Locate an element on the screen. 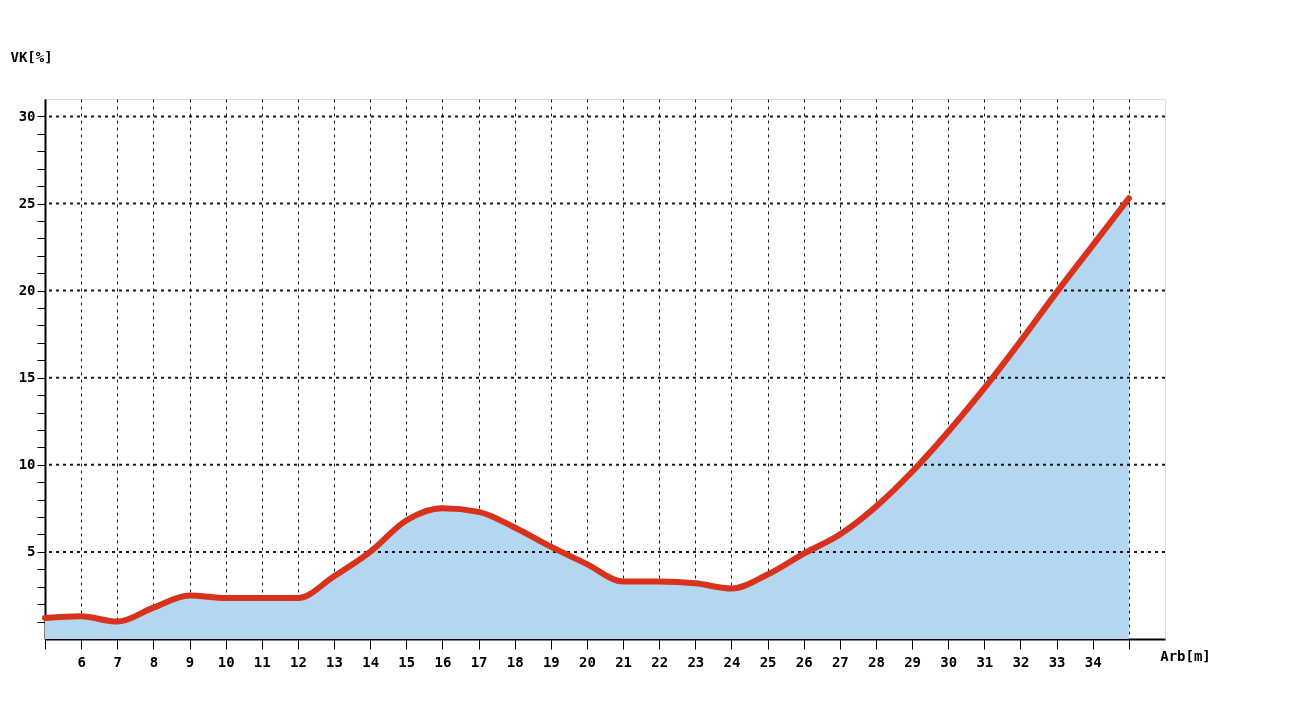 The width and height of the screenshot is (1291, 711). y-tick-label: 5 is located at coordinates (31, 551).